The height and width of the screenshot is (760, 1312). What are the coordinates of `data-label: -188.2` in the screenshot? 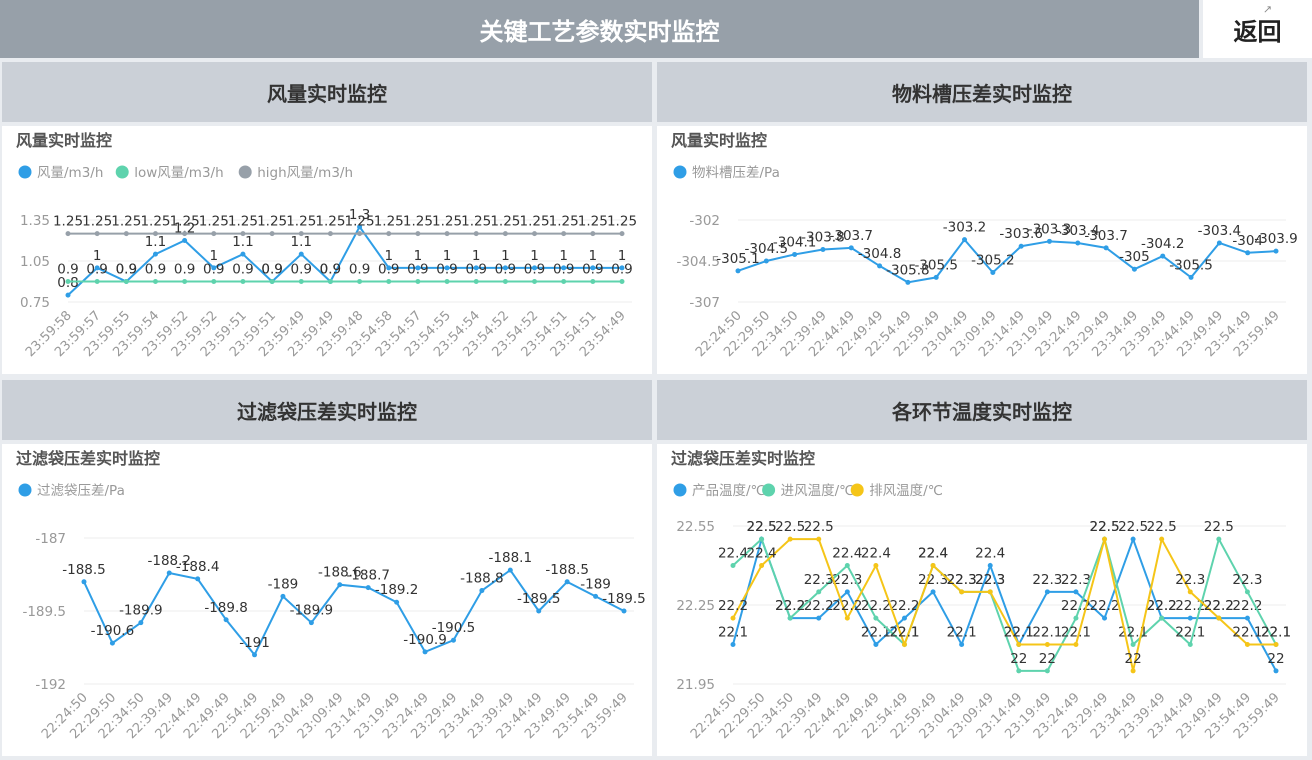 It's located at (169, 561).